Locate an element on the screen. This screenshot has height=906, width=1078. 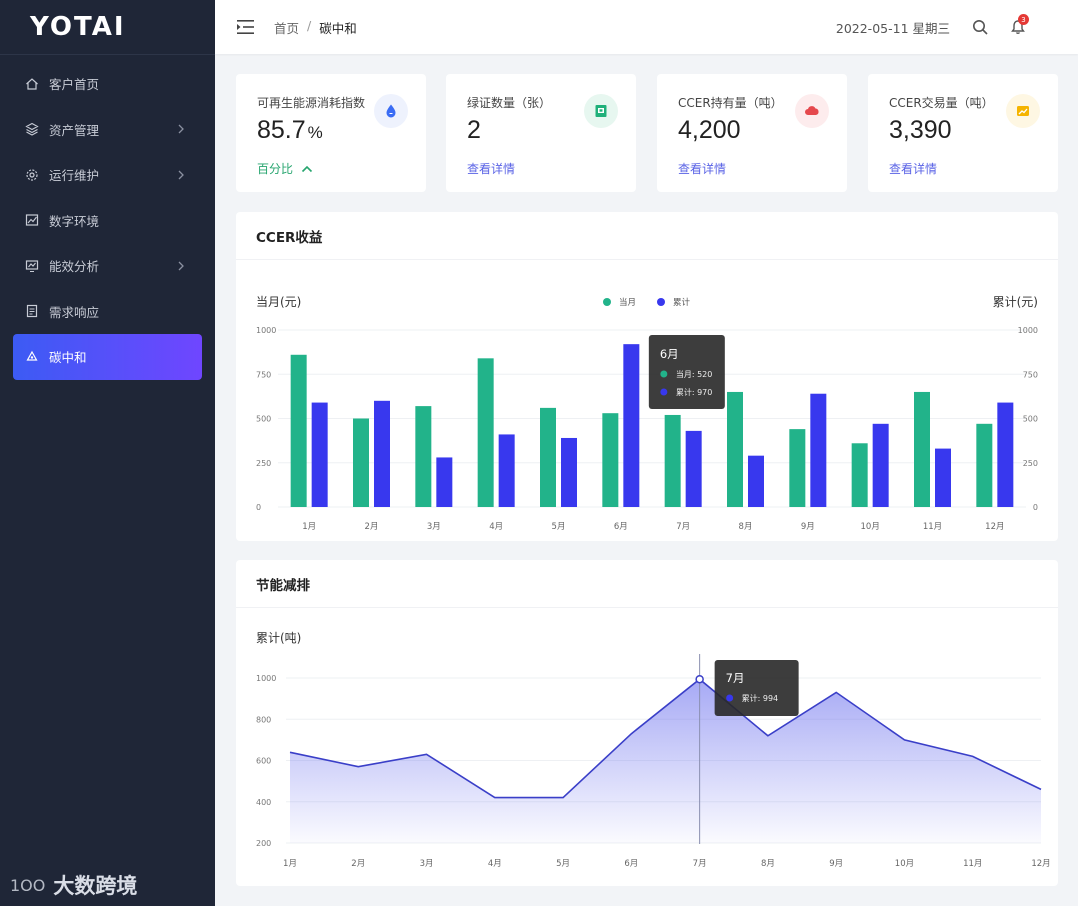
recycle-icon is located at coordinates (32, 357).